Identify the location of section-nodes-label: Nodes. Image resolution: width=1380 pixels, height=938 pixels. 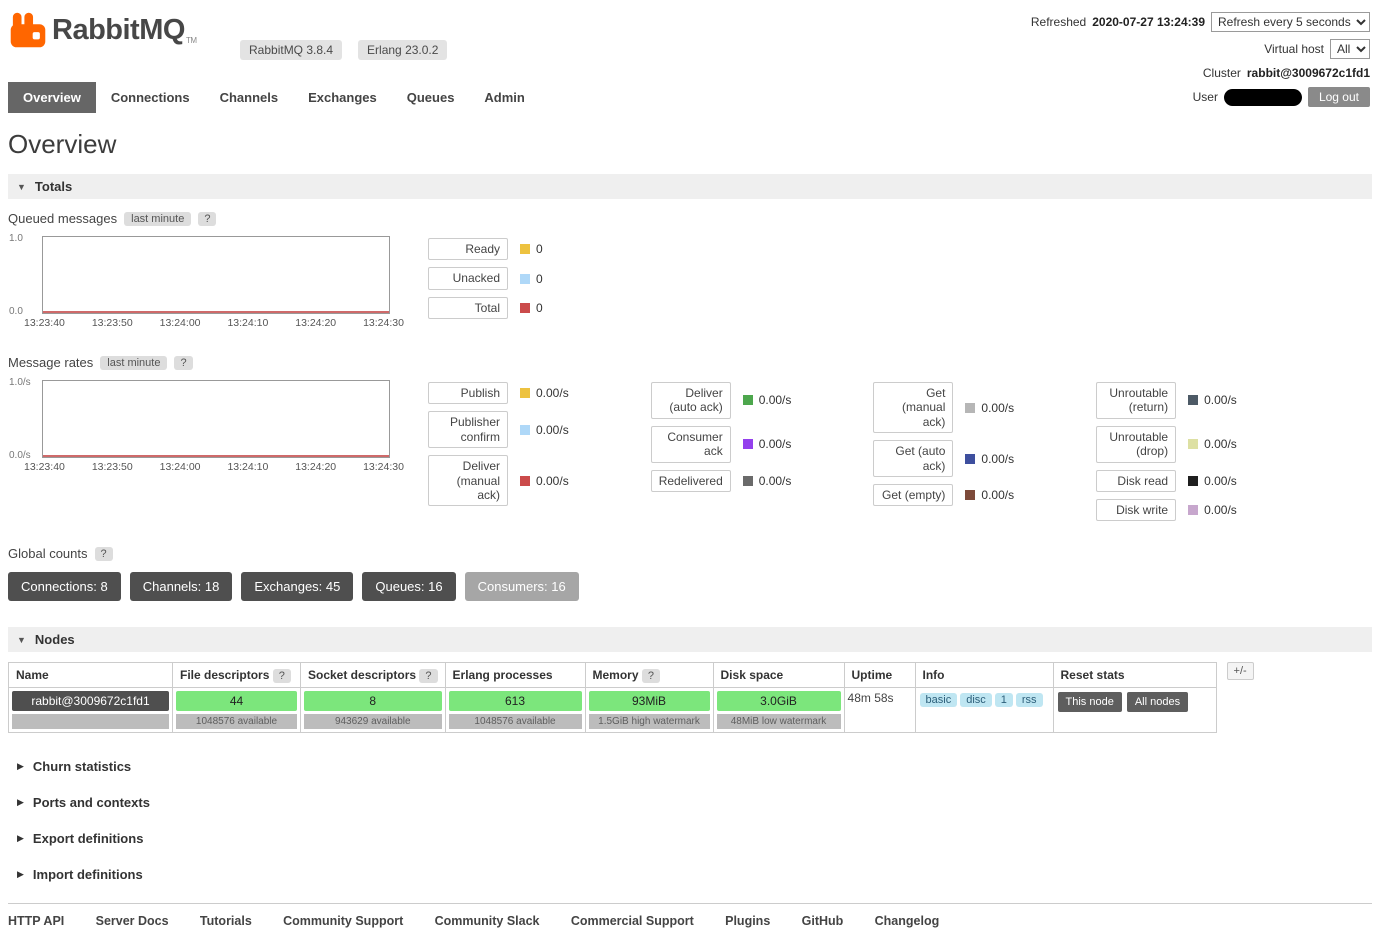
(54, 640).